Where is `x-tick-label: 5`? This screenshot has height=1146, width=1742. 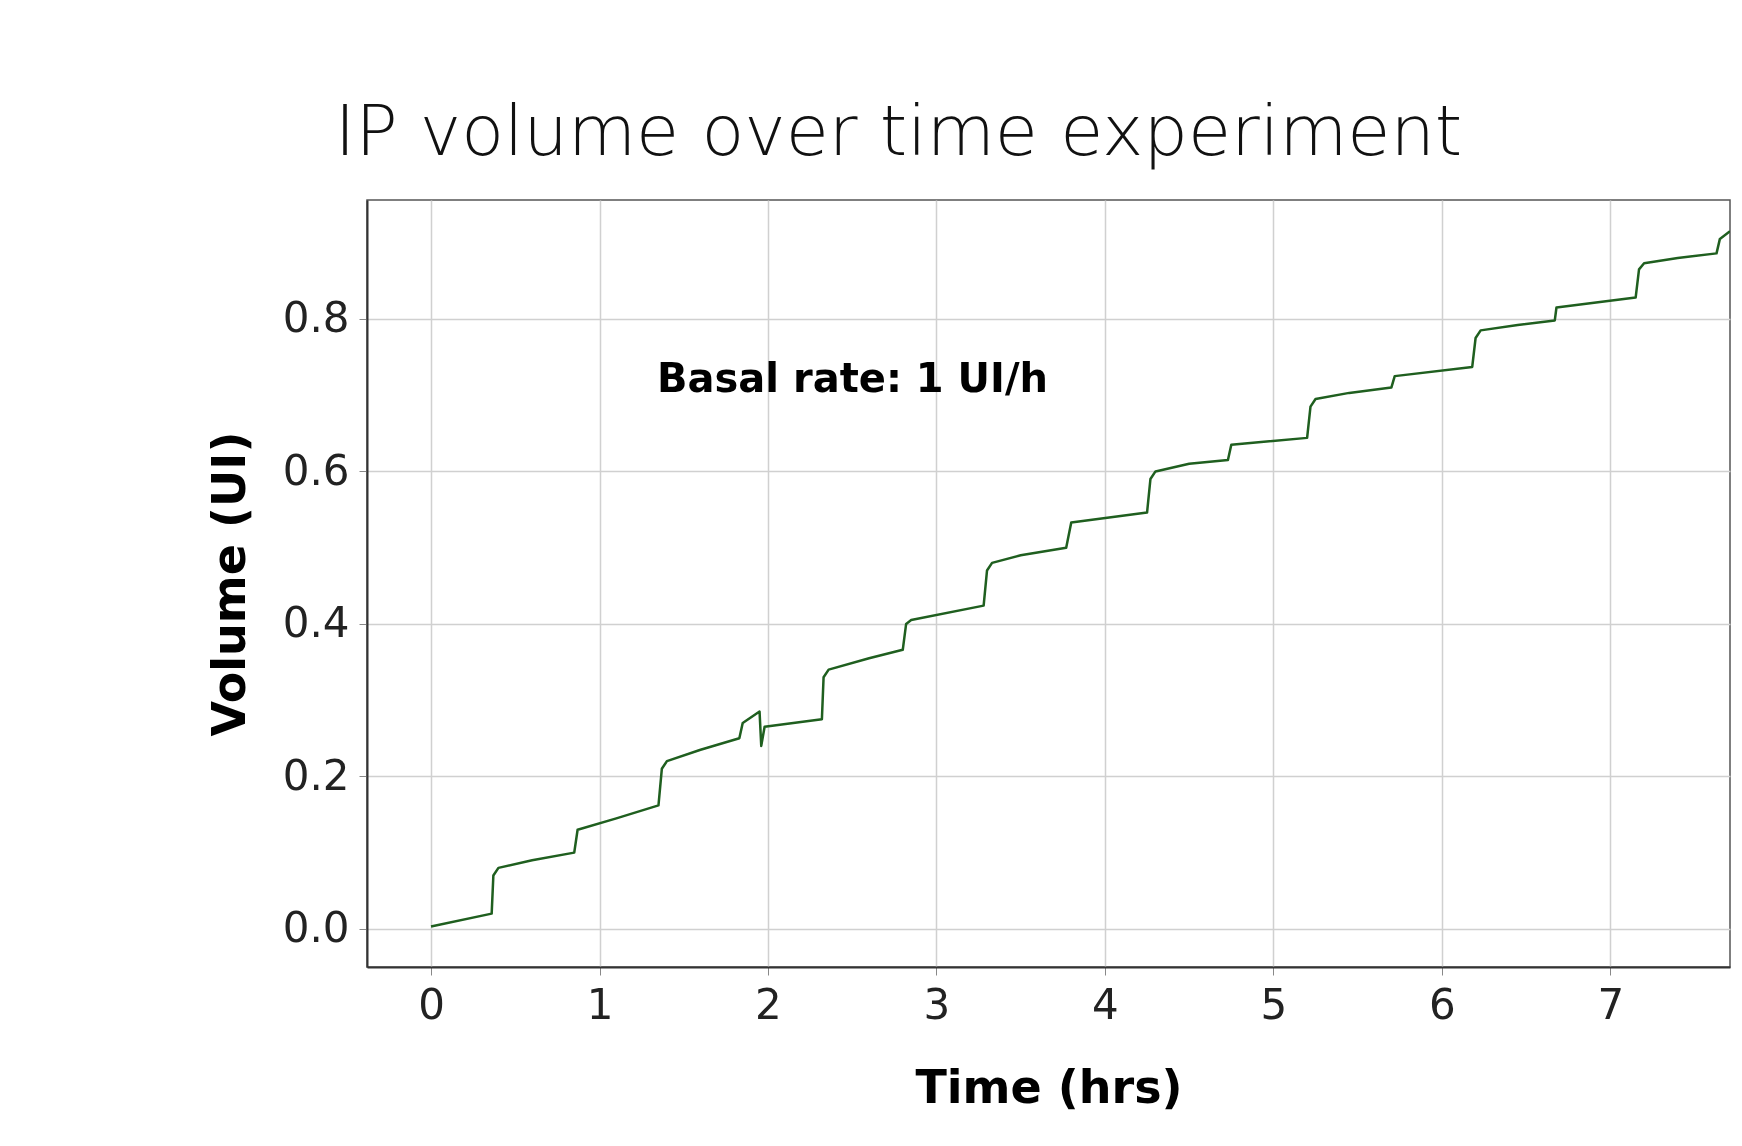
x-tick-label: 5 is located at coordinates (1274, 1004).